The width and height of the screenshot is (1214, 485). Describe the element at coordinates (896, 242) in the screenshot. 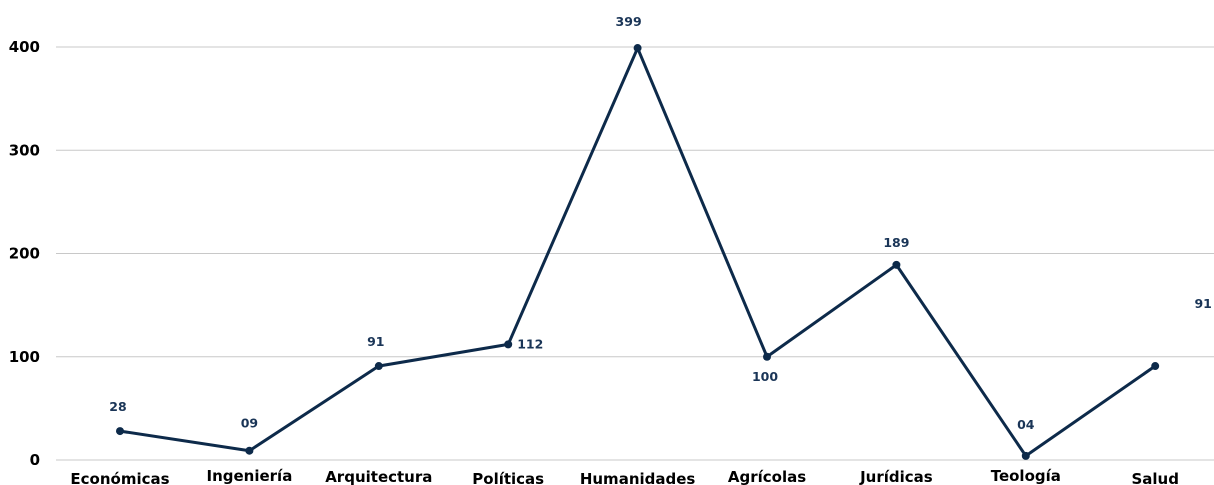

I see `data-label: 189` at that location.